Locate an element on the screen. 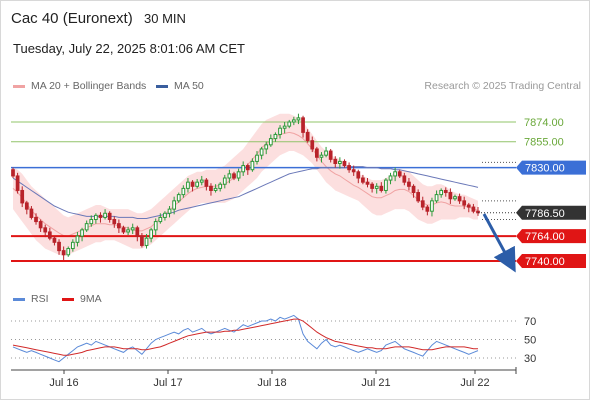  level-tag-7740.00 is located at coordinates (551, 261).